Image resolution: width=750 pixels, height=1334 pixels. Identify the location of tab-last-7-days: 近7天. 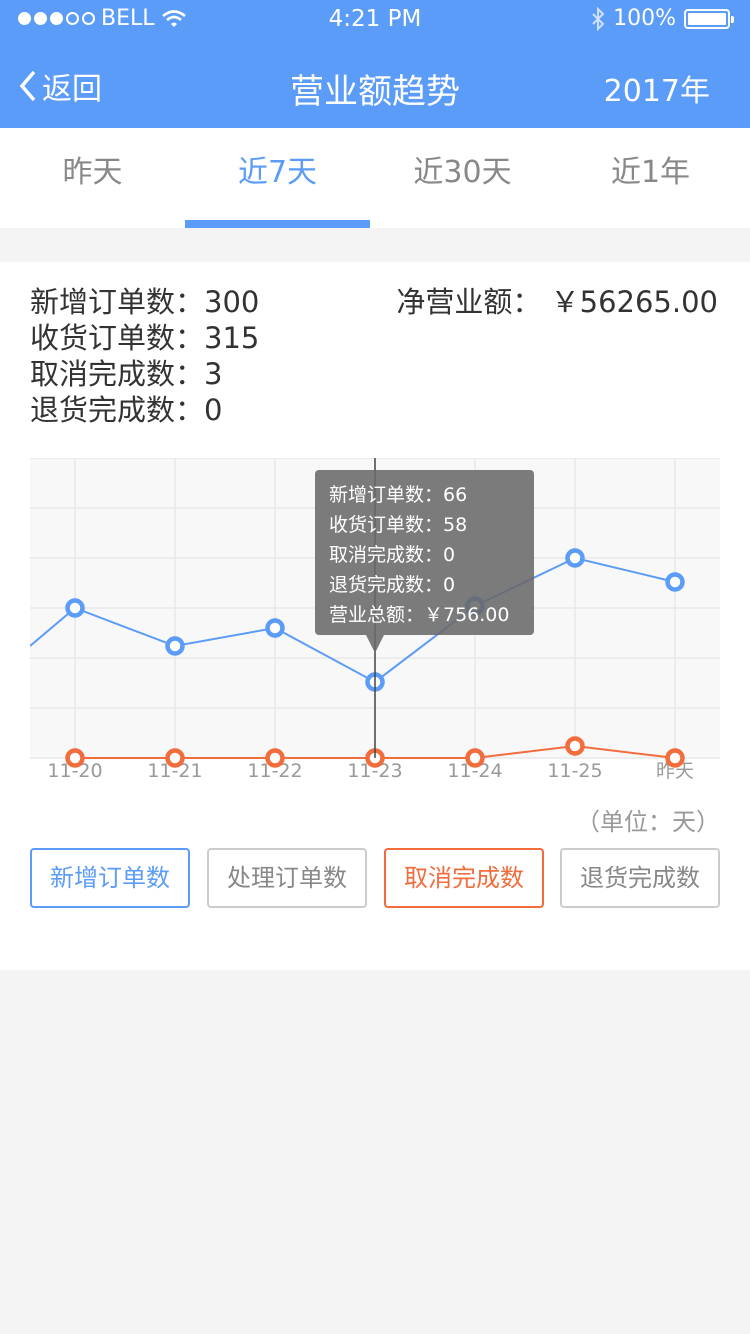
(277, 172).